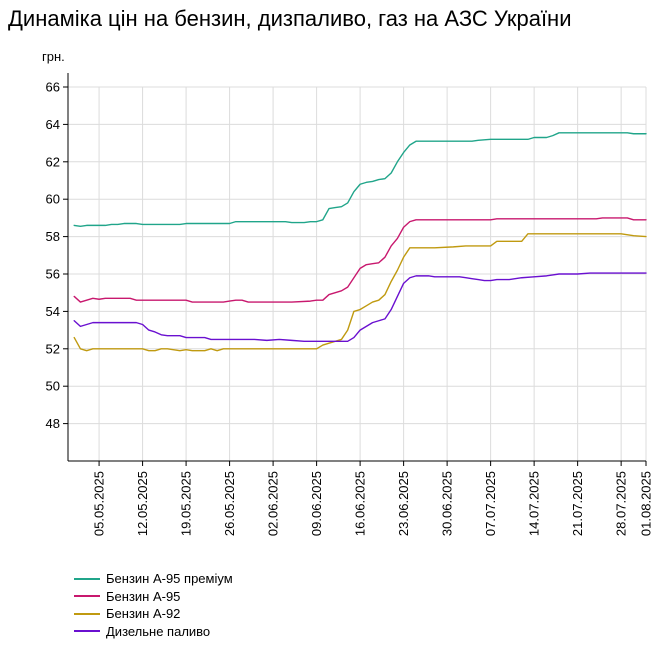 This screenshot has width=665, height=646. Describe the element at coordinates (403, 503) in the screenshot. I see `x-tick-label: 23.06.2025` at that location.